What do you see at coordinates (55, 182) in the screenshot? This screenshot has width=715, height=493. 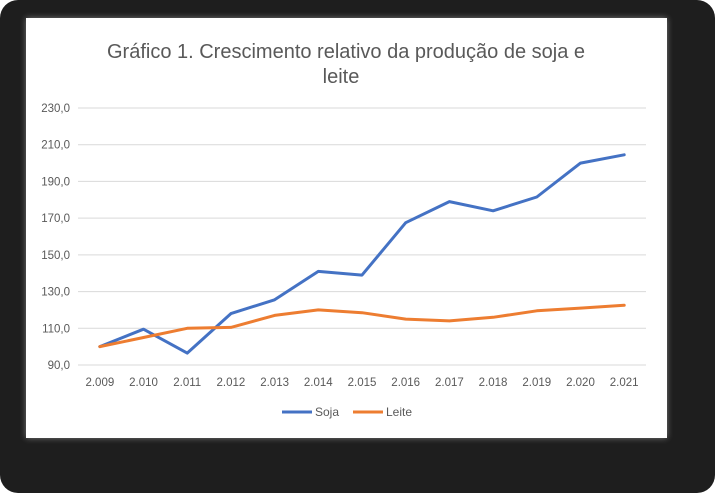 I see `y-tick-label: 190,0` at bounding box center [55, 182].